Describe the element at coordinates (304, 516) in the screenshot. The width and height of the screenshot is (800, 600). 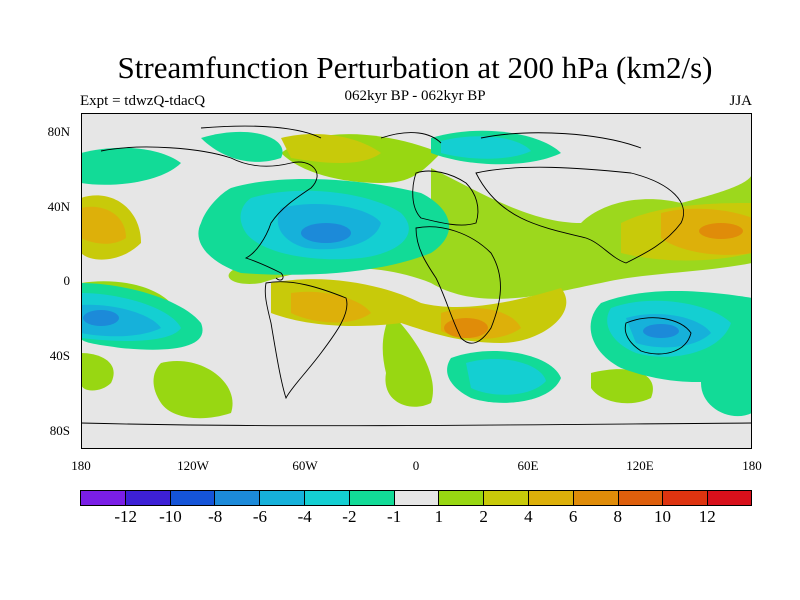
I see `colorbar-label: -4` at that location.